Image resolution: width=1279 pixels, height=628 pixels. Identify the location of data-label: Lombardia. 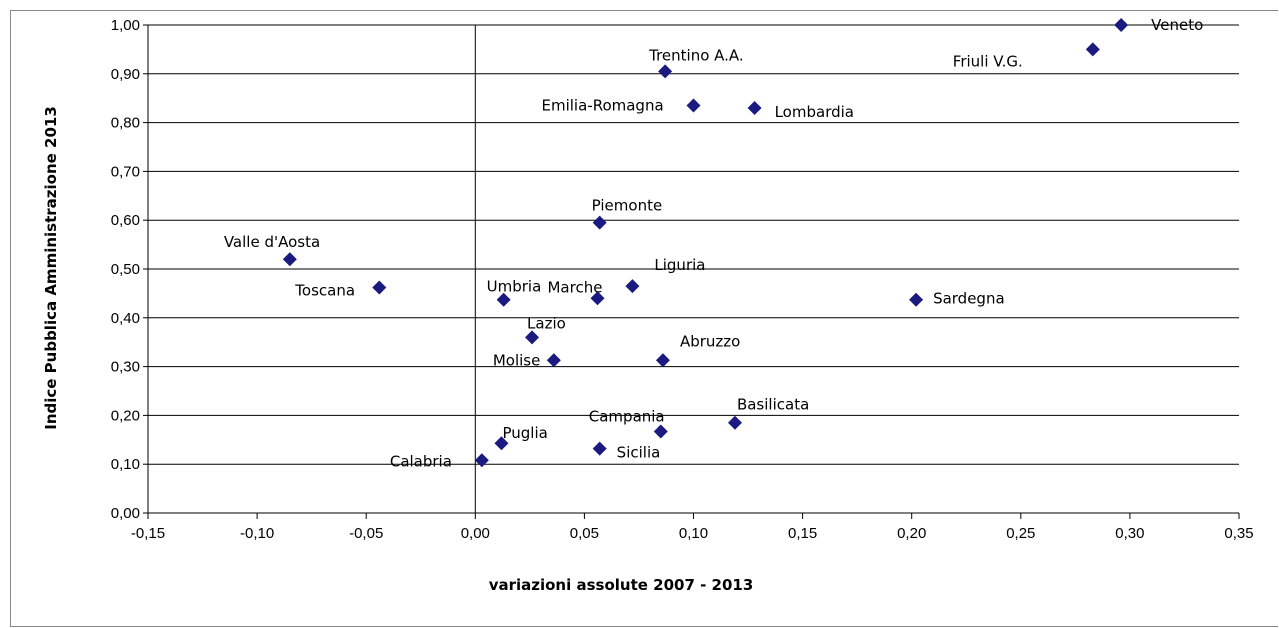
(814, 112).